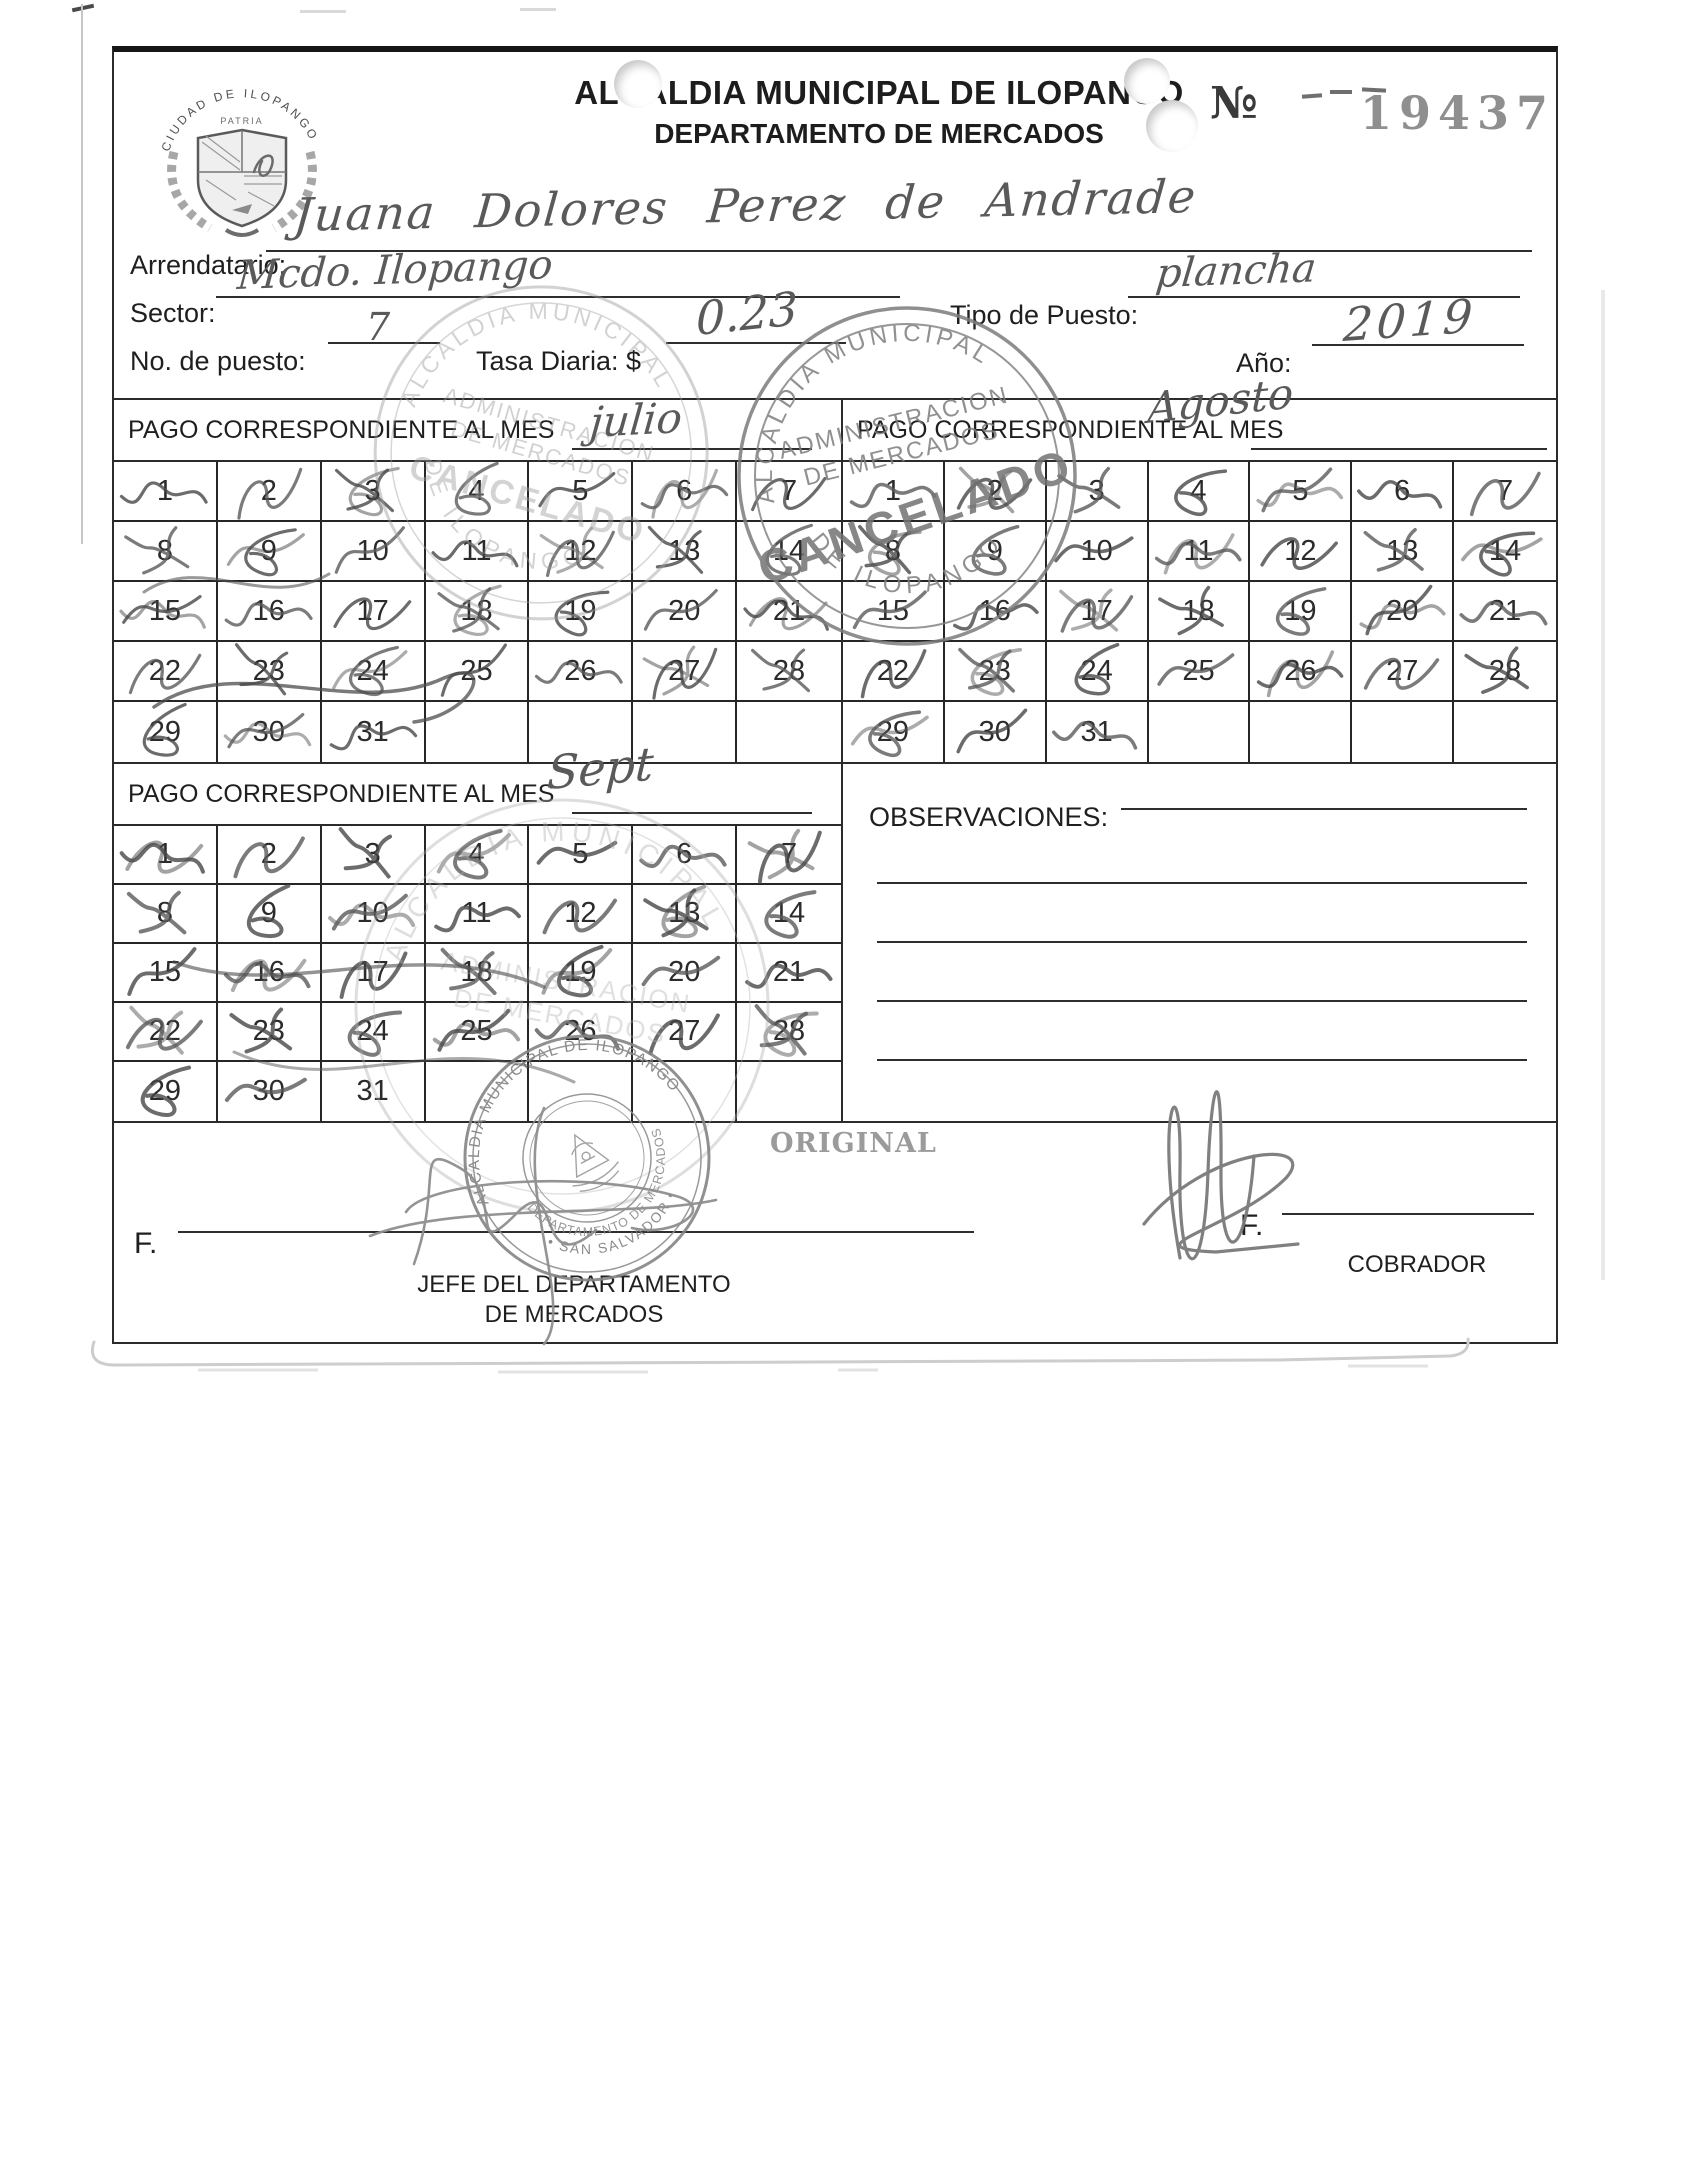  I want to click on day-cell: 17, so click(373, 612).